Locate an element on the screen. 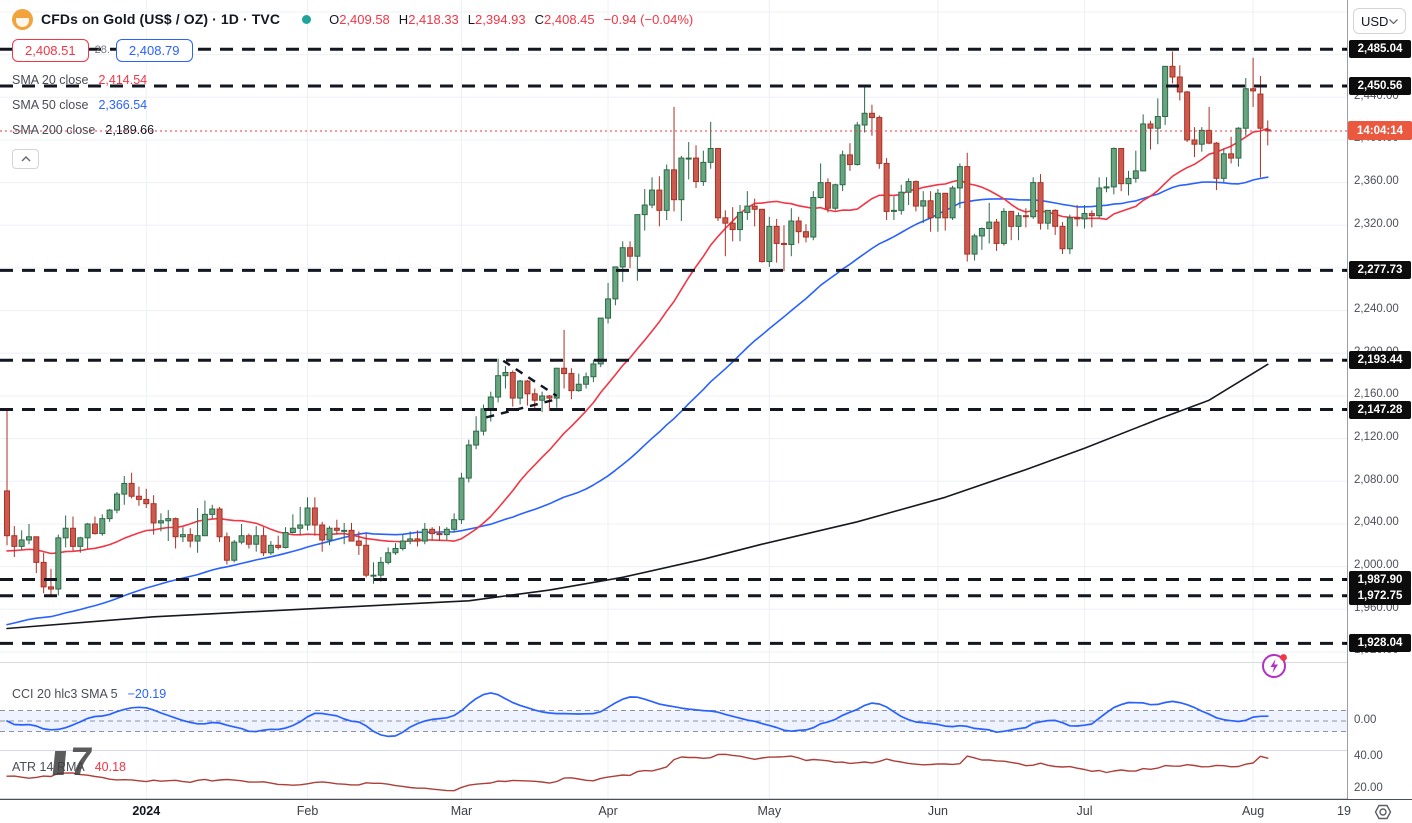 This screenshot has width=1412, height=823. grid-price-label: 2,000.00 is located at coordinates (1376, 565).